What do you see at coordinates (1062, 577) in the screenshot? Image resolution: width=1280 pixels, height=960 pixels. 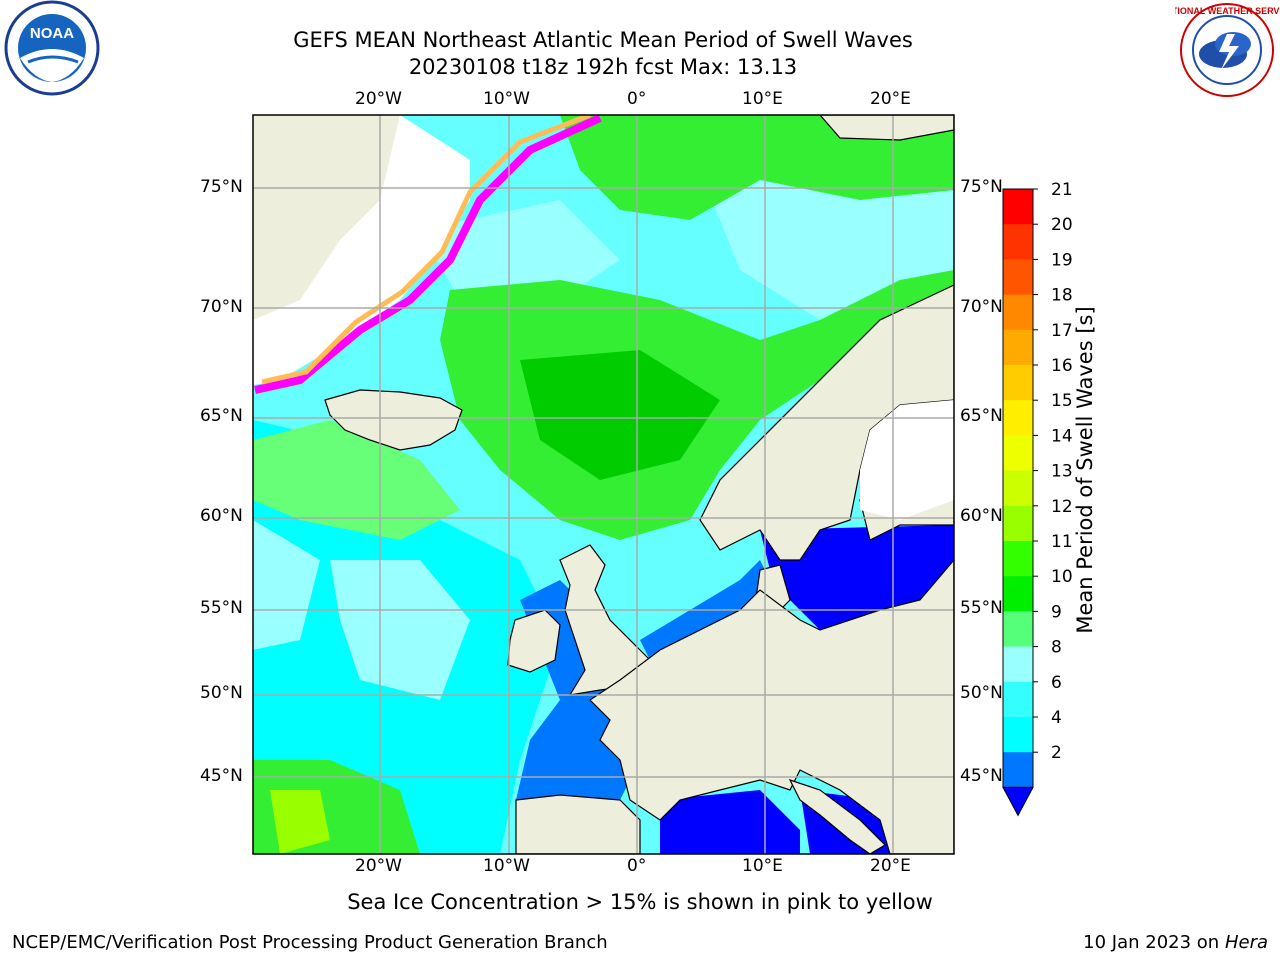 I see `colorbar-tick-label: 10` at bounding box center [1062, 577].